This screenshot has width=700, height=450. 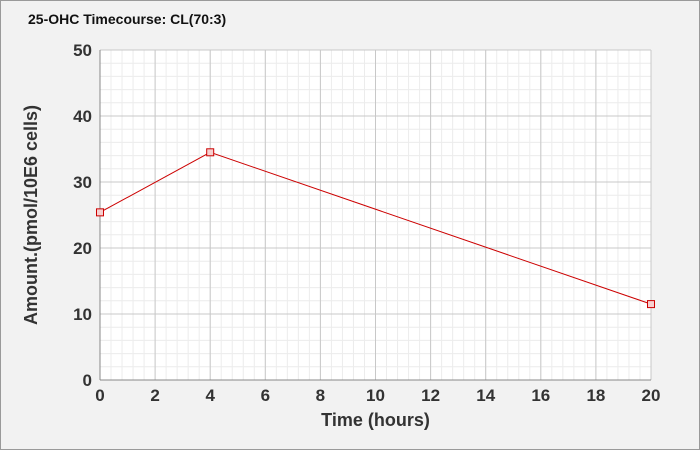 I want to click on x-tick-labels: 0 2 4 6 8 10 12 14 16 18 20, so click(x=377, y=395).